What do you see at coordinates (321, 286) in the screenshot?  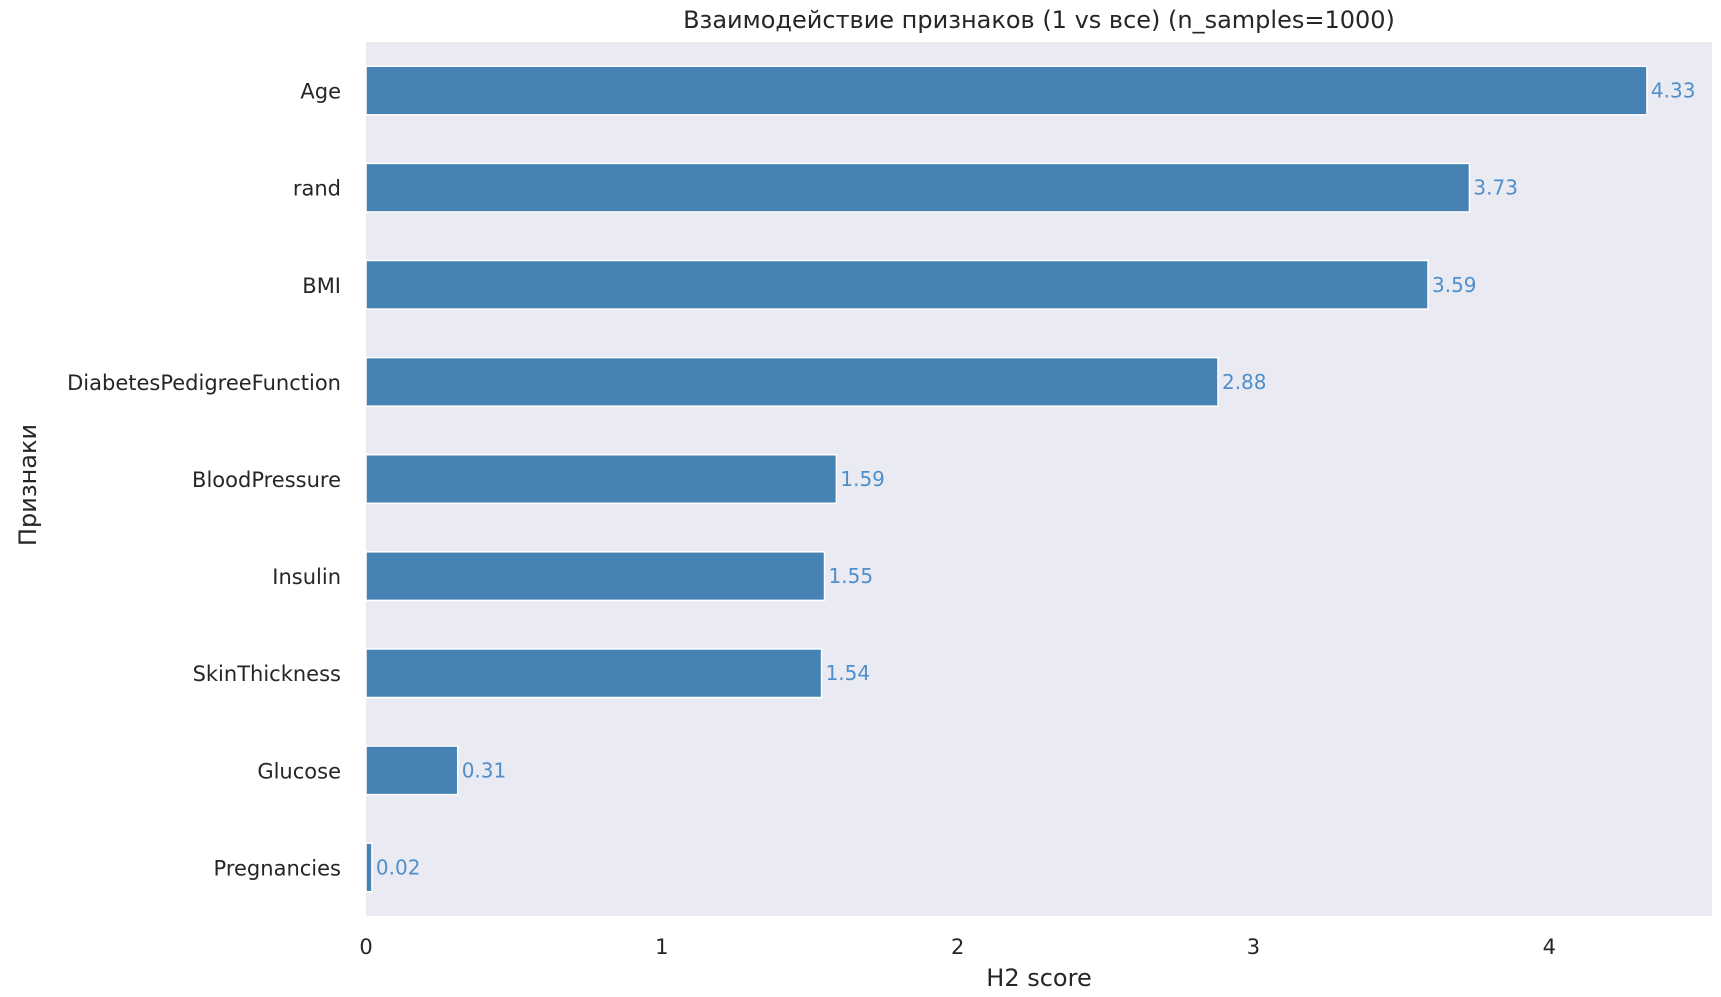 I see `y-tick-label: BMI` at bounding box center [321, 286].